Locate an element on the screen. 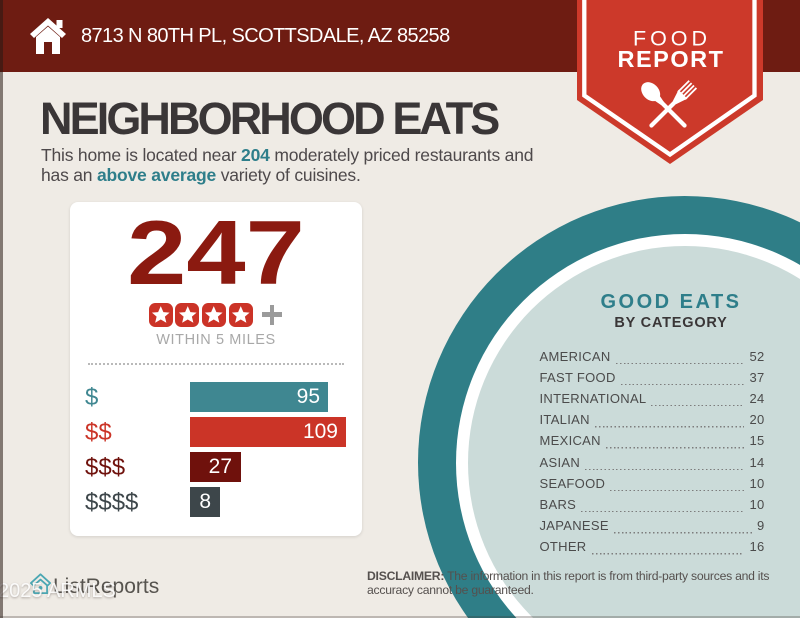  svg-text: REPORT is located at coordinates (671, 59).